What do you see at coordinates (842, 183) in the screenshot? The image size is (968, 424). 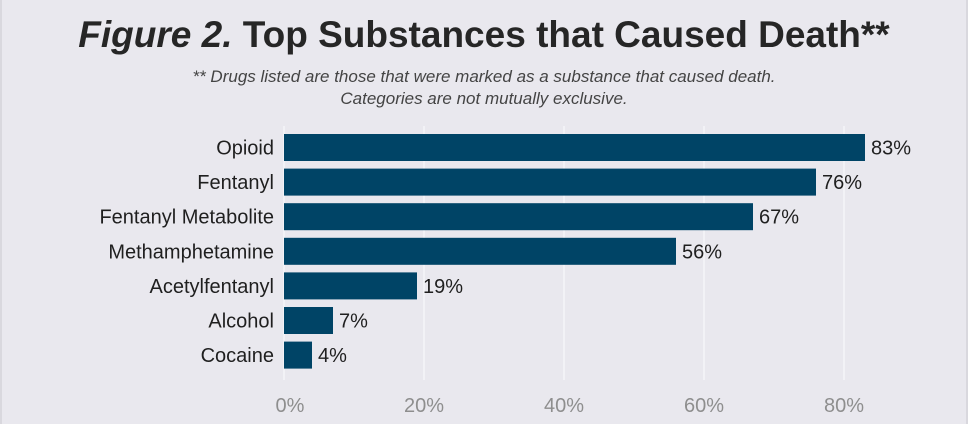 I see `data-label: 76%` at bounding box center [842, 183].